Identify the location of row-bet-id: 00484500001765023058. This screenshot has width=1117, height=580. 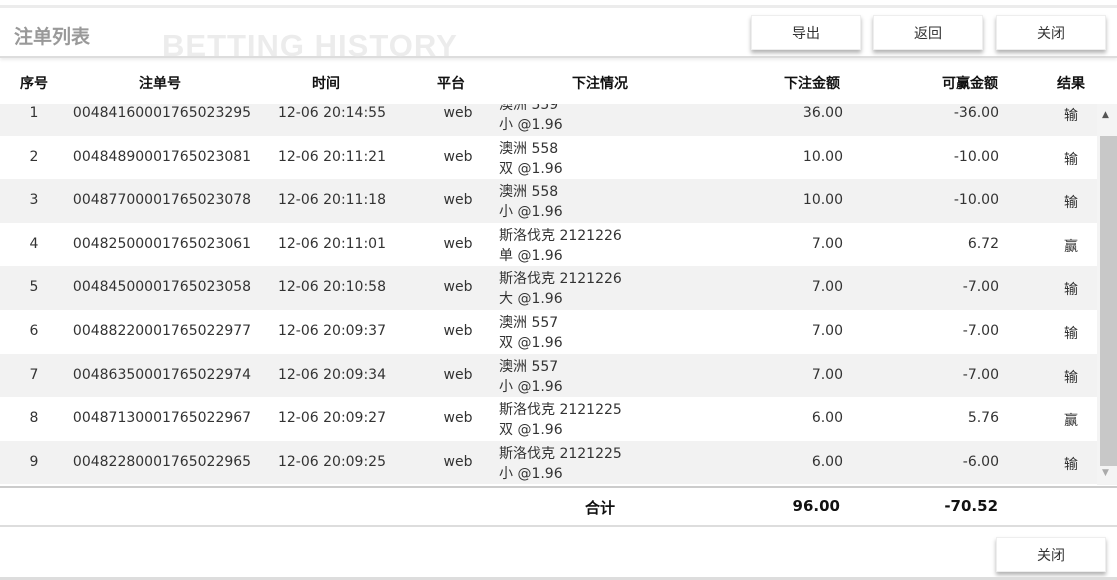
(162, 287).